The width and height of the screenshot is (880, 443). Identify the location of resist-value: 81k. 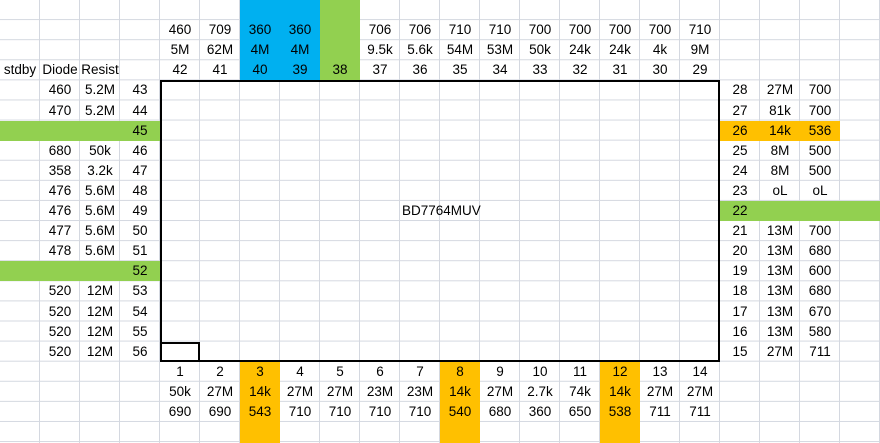
(780, 110).